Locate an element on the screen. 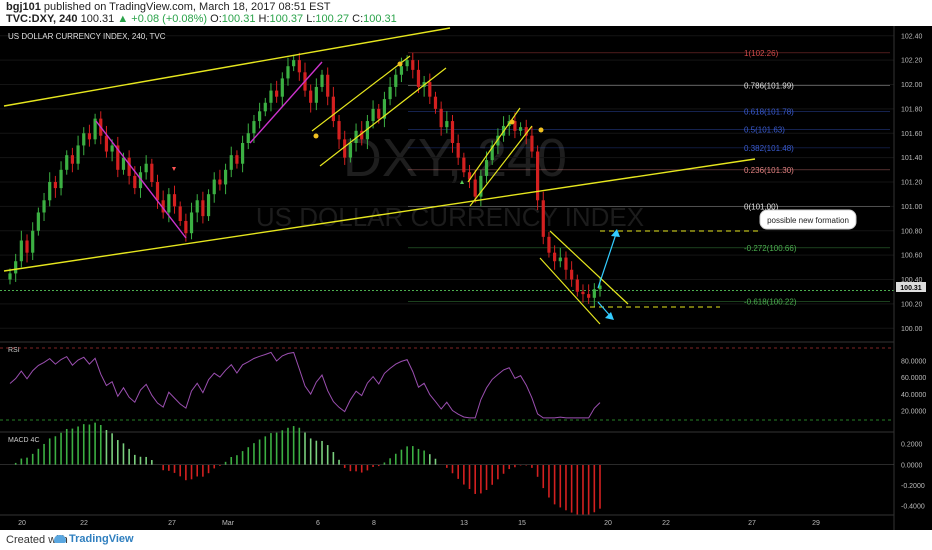 The height and width of the screenshot is (550, 932). high-value: 100.37 is located at coordinates (286, 19).